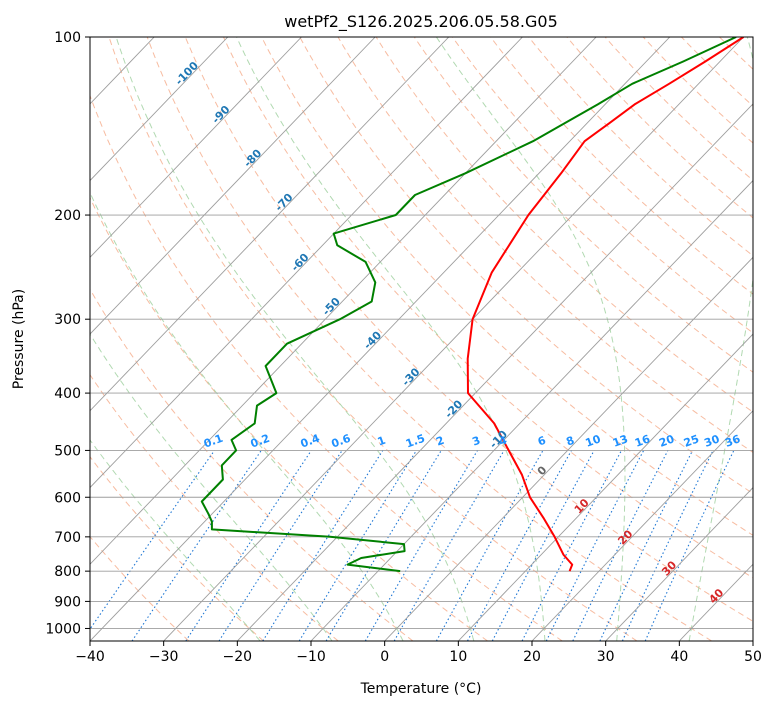  Describe the element at coordinates (384, 657) in the screenshot. I see `x-tick-label: 0` at that location.